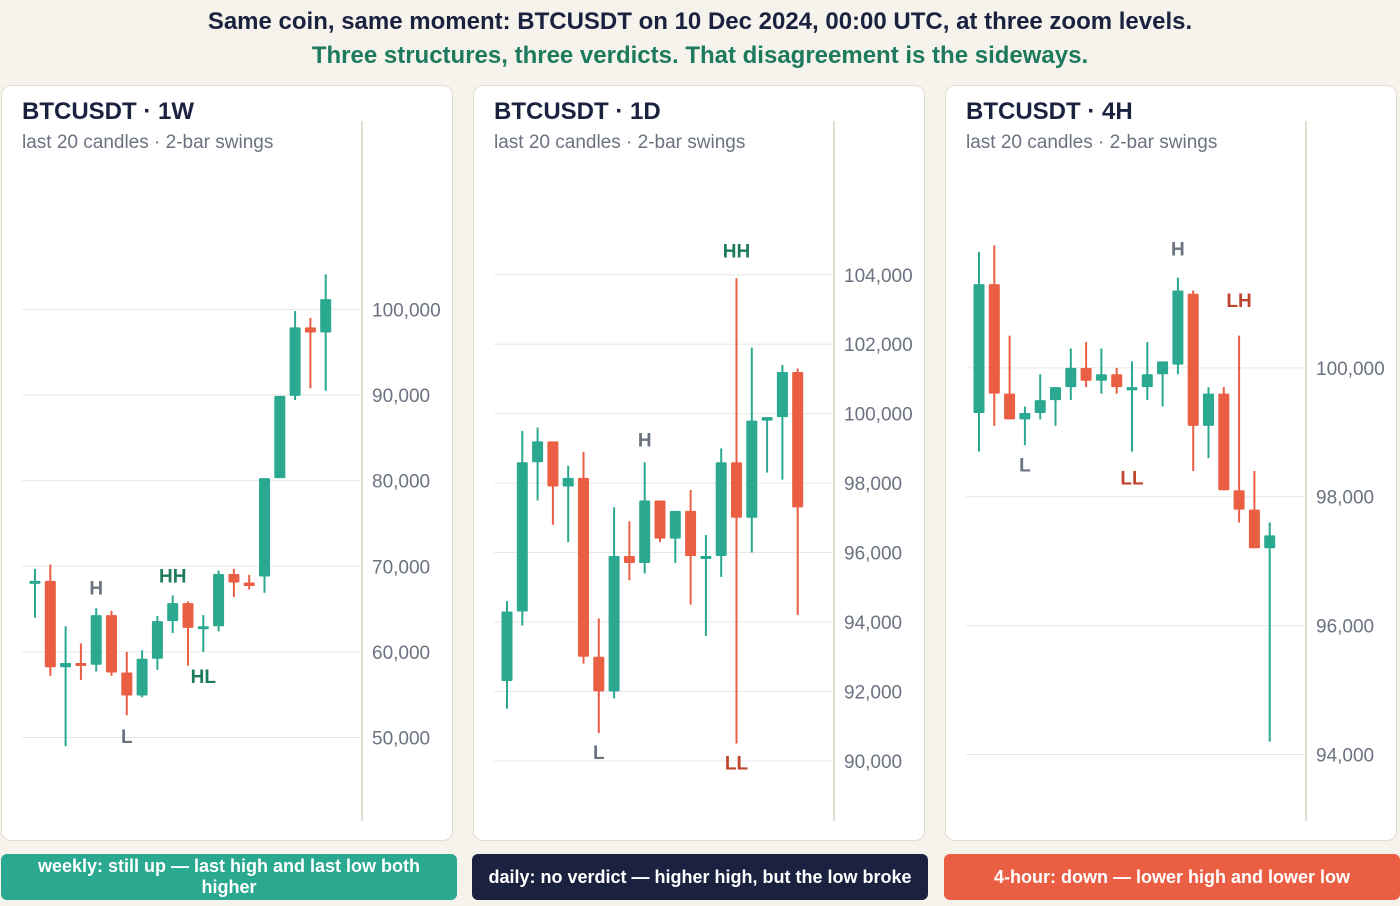 The height and width of the screenshot is (906, 1400). Describe the element at coordinates (878, 276) in the screenshot. I see `y-tick-label: 104,000` at that location.